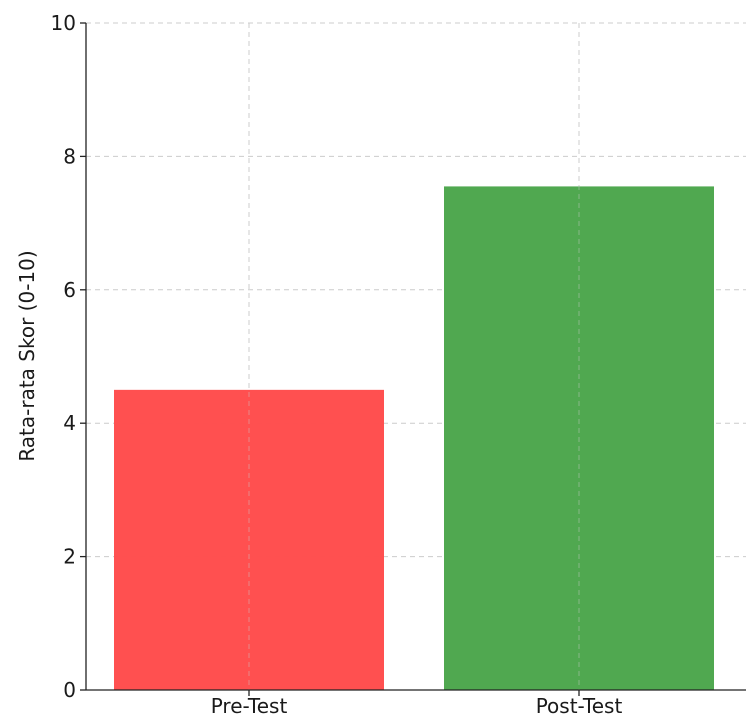 Image resolution: width=746 pixels, height=716 pixels. Describe the element at coordinates (69, 156) in the screenshot. I see `y-tick-label-4: 8` at that location.